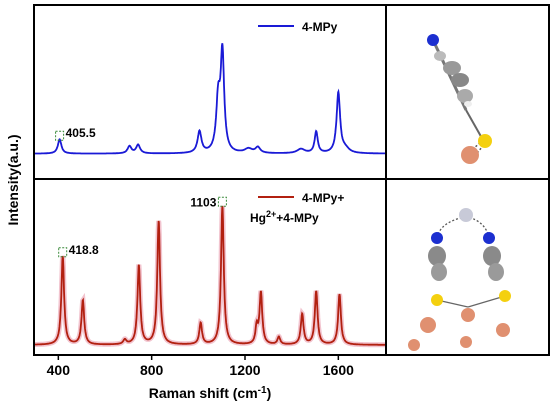 This screenshot has height=405, width=550. I want to click on legend-bottom-label-line1: 4-MPy+, so click(323, 198).